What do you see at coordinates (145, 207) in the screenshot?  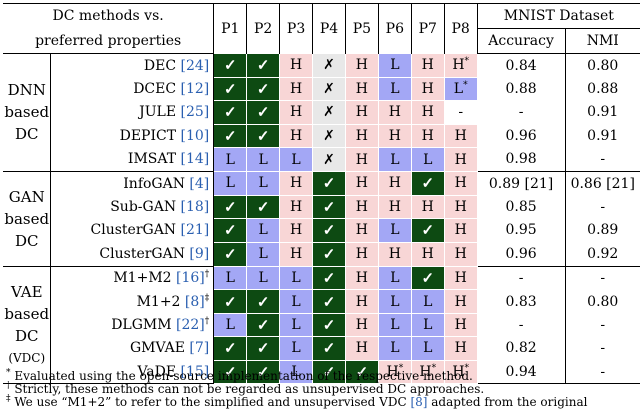 I see `method-label: Sub-GAN` at bounding box center [145, 207].